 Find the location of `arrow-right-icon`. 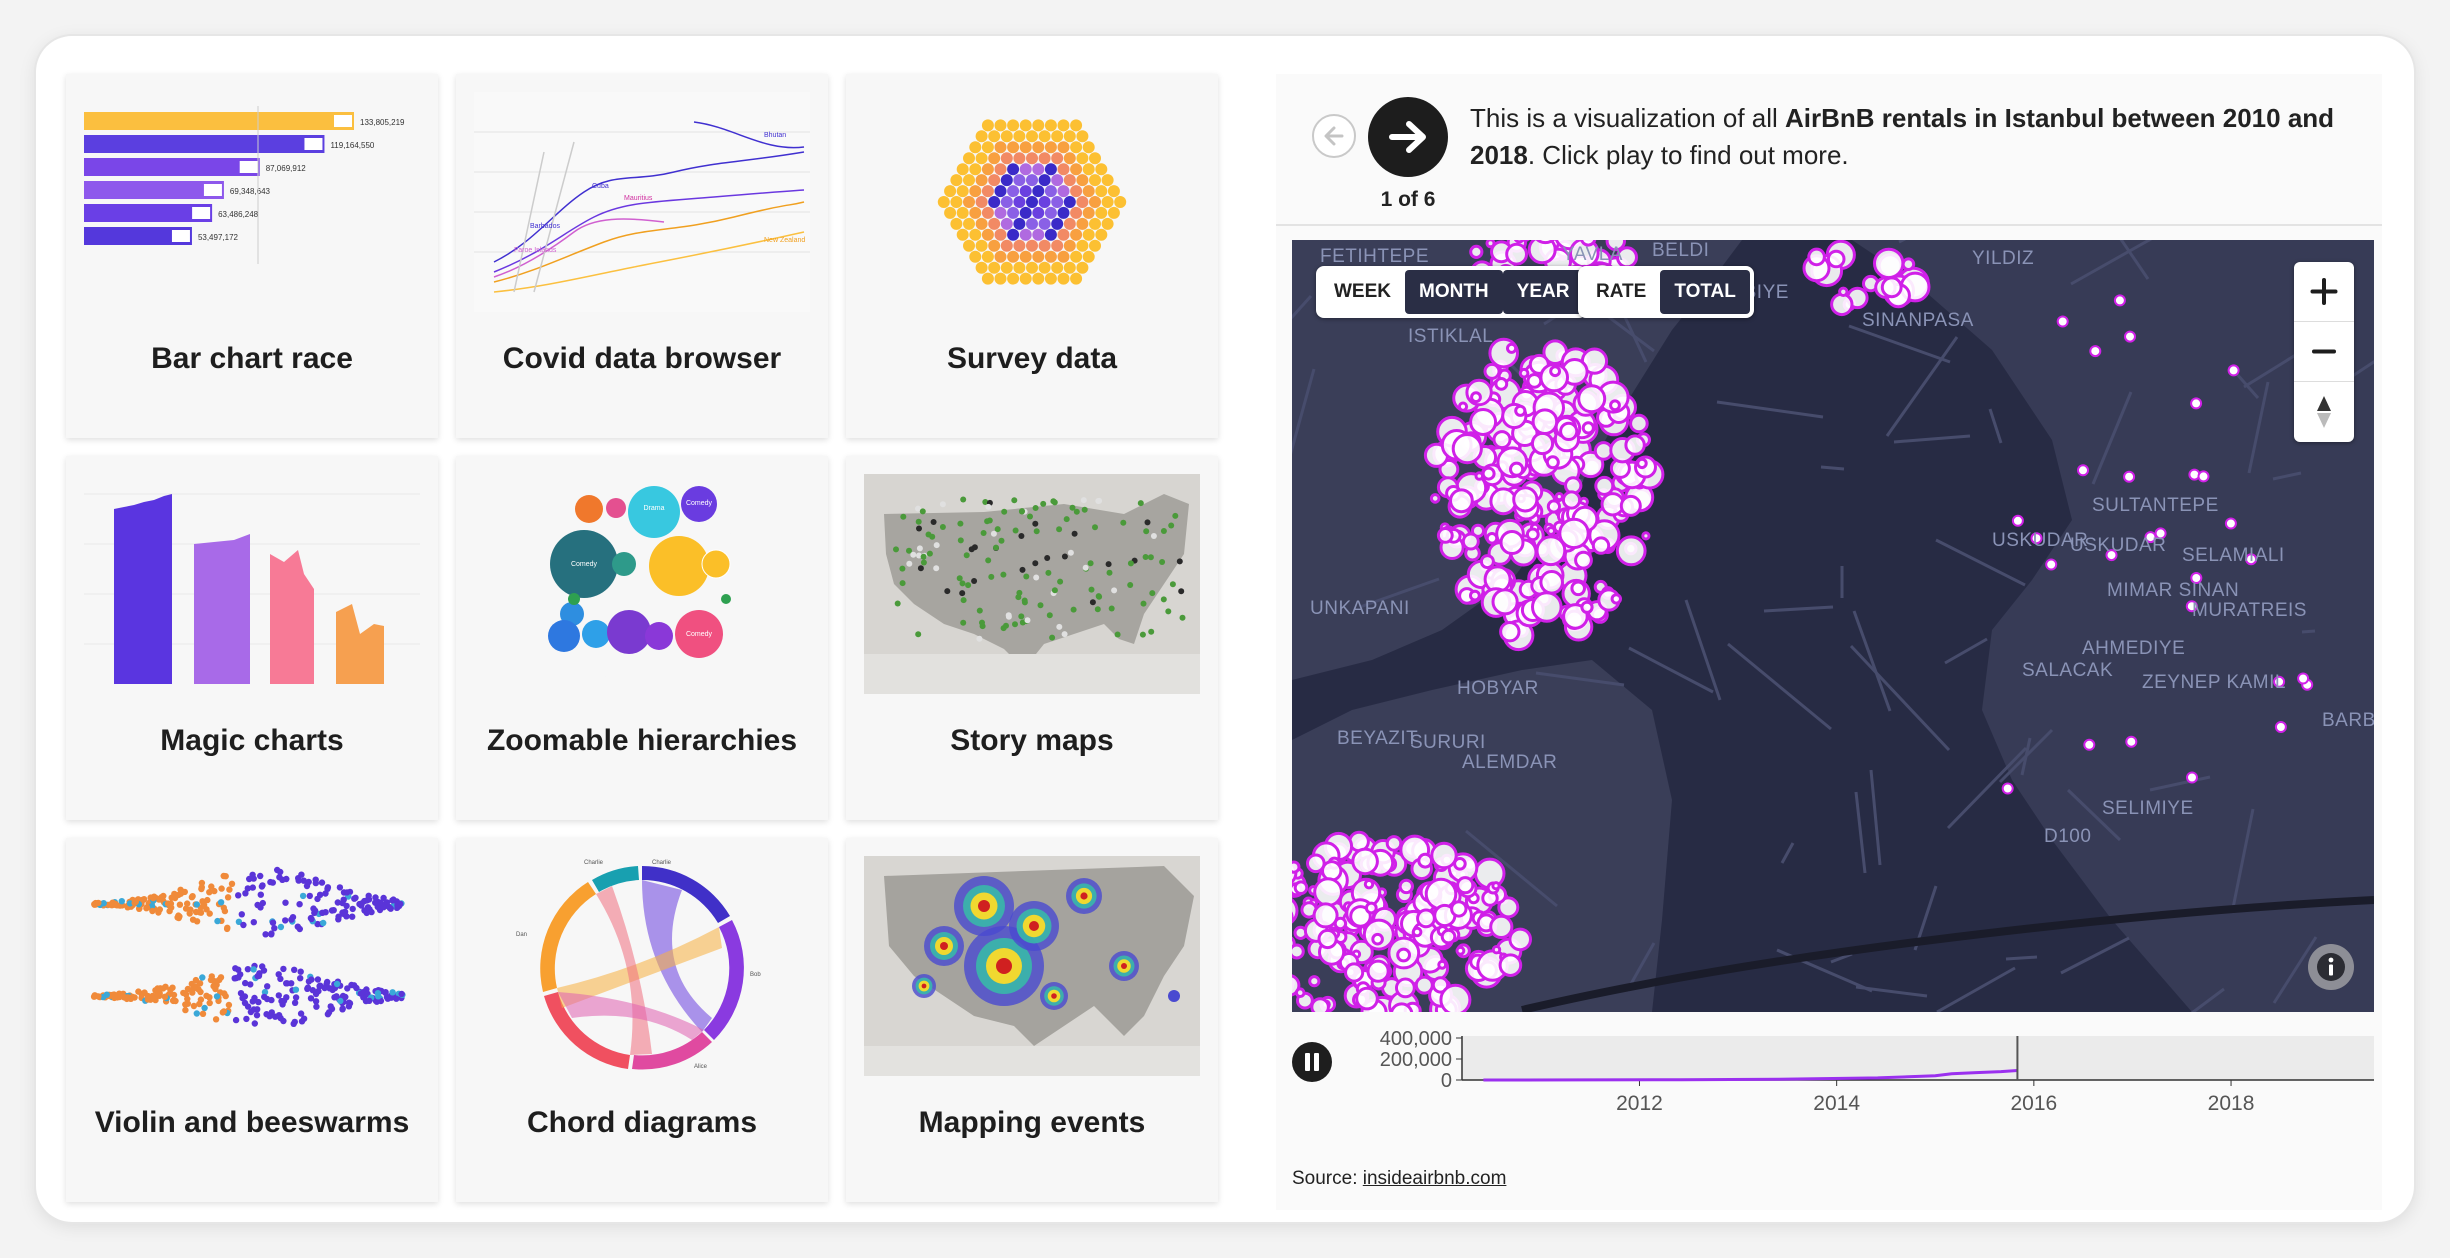

arrow-right-icon is located at coordinates (1407, 137).